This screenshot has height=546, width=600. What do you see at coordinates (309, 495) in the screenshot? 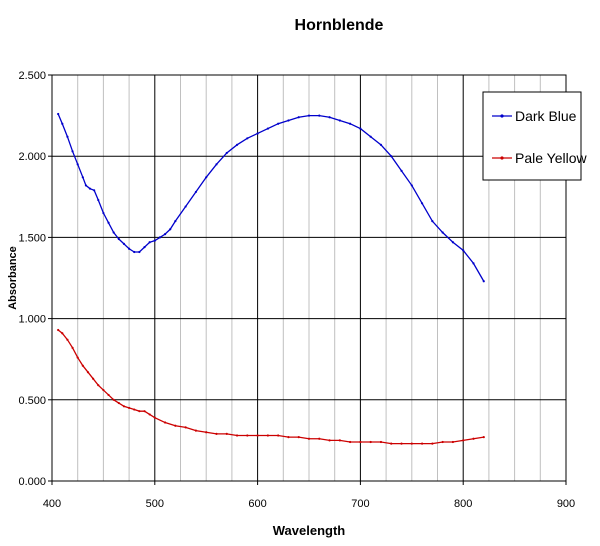
I see `x-axis: 400 500 600 700 800 900` at bounding box center [309, 495].